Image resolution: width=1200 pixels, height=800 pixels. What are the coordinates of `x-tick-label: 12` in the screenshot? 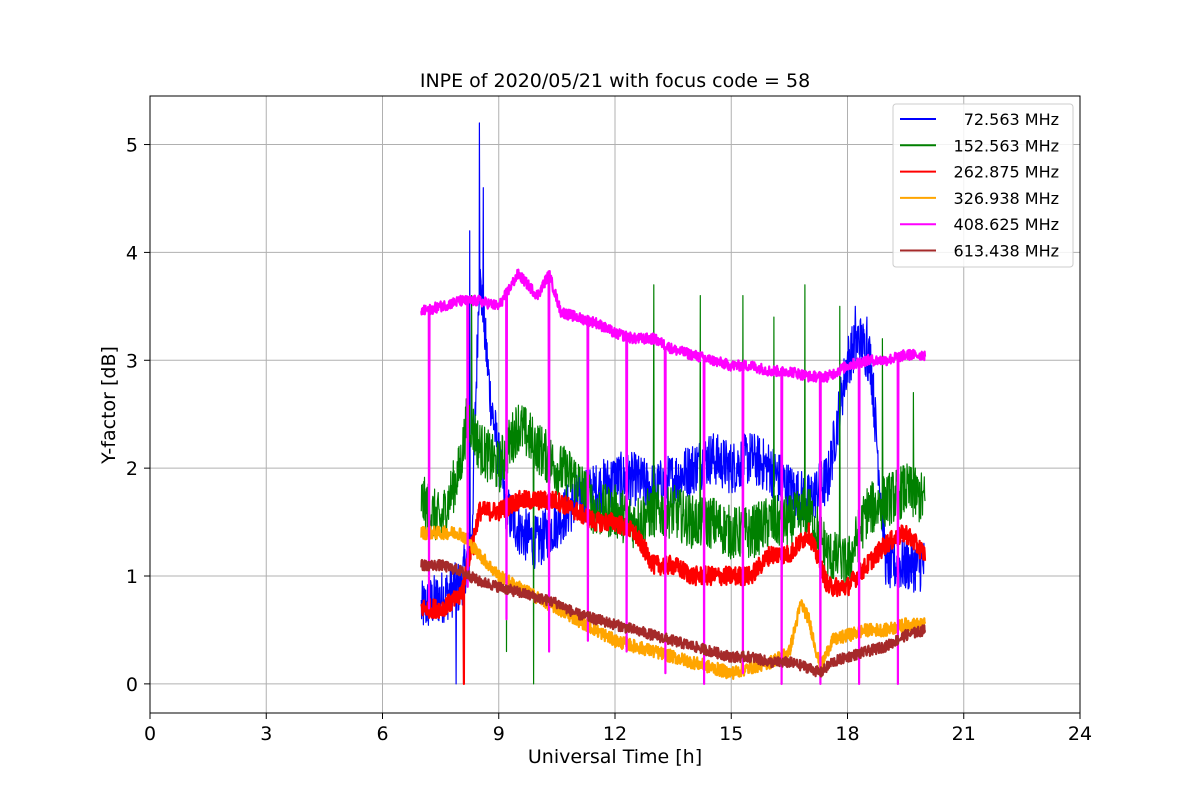 It's located at (615, 734).